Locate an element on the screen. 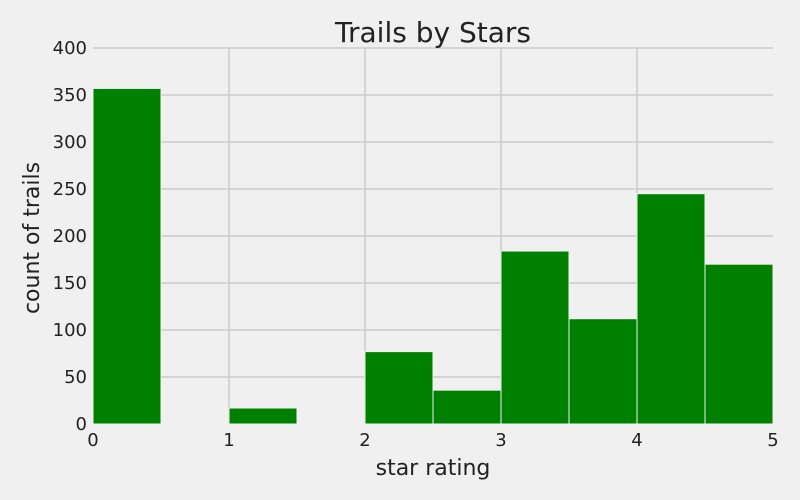 The height and width of the screenshot is (500, 800). y-tick-label: 200 is located at coordinates (70, 236).